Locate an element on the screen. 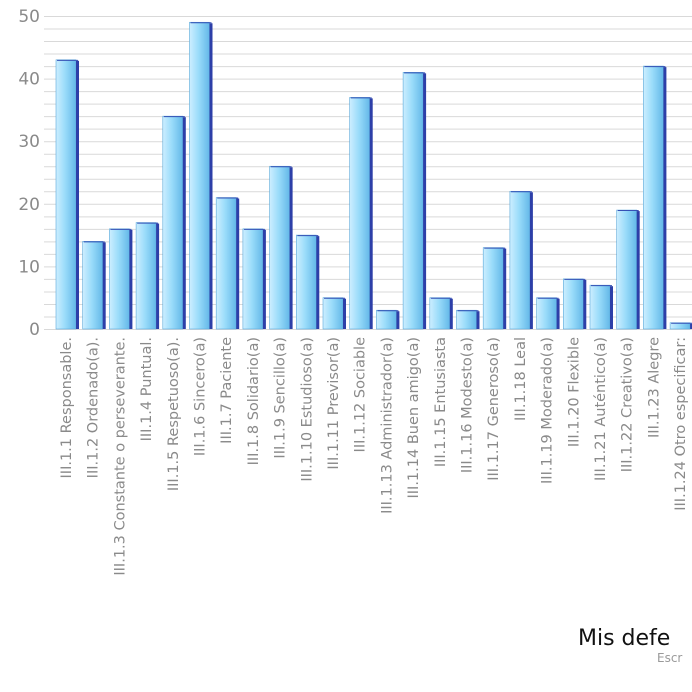 This screenshot has height=692, width=692. x-tick-label: III.1.6 Sincero(a) is located at coordinates (201, 396).